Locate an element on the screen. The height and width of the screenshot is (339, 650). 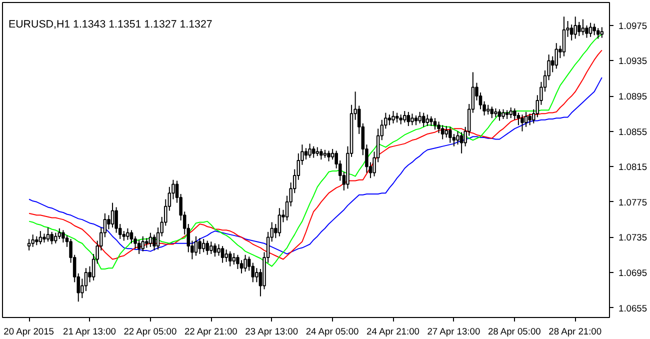
y-tick-label: 1.0655 is located at coordinates (633, 308).